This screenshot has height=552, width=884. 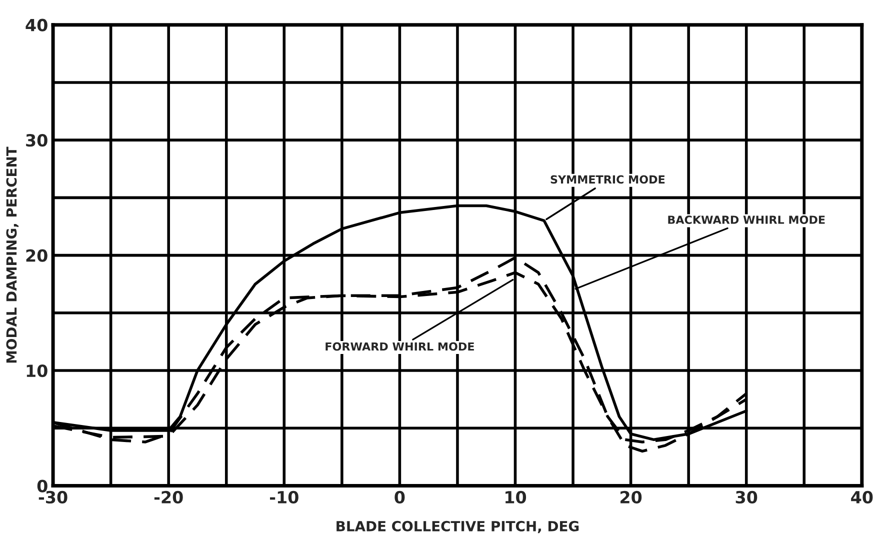 What do you see at coordinates (12, 254) in the screenshot?
I see `y-axis-title: MODAL DAMPING, PERCENT` at bounding box center [12, 254].